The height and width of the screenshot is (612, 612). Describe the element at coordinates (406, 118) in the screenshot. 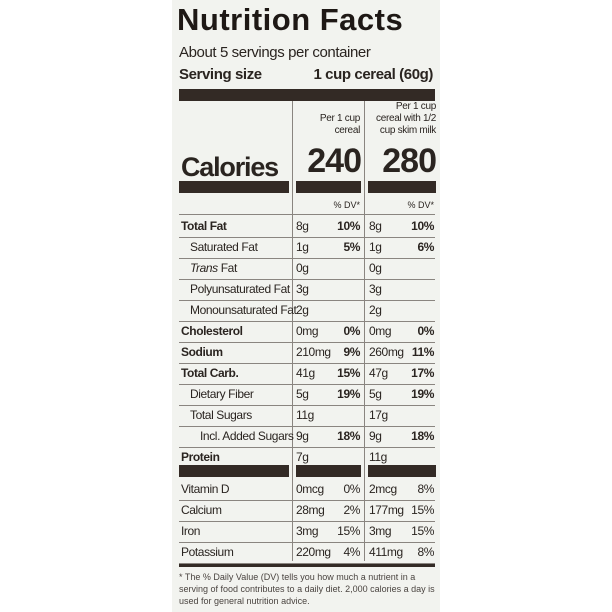

I see `column-header: Per 1 cup cereal with 1/2 cup skim milk` at that location.